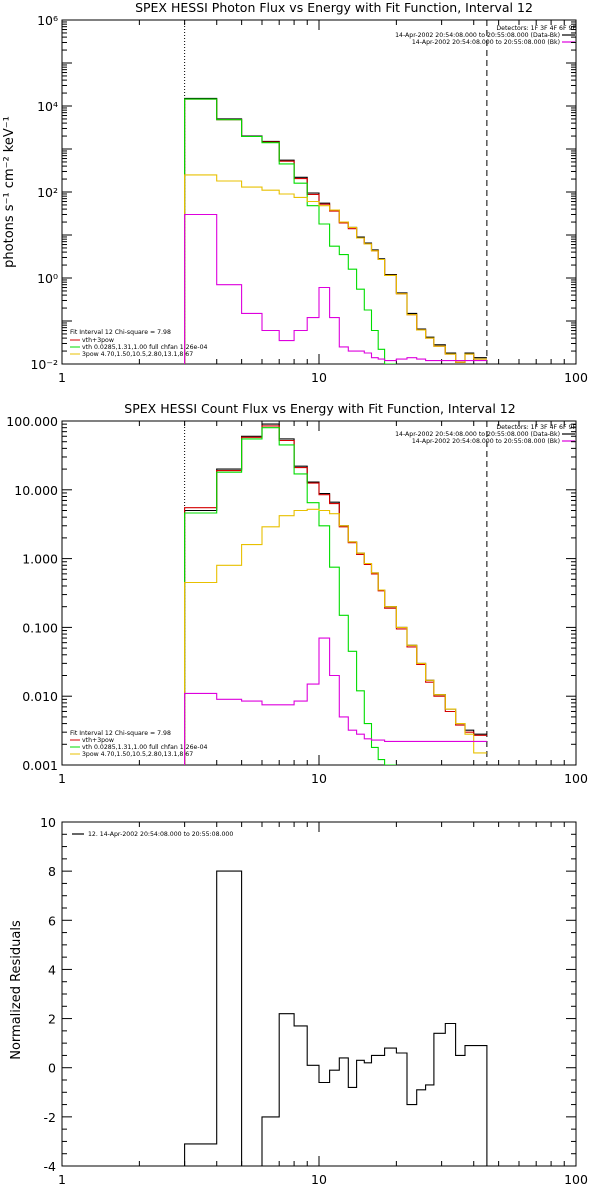  I want to click on y-tick-label: 10⁶, so click(47, 20).